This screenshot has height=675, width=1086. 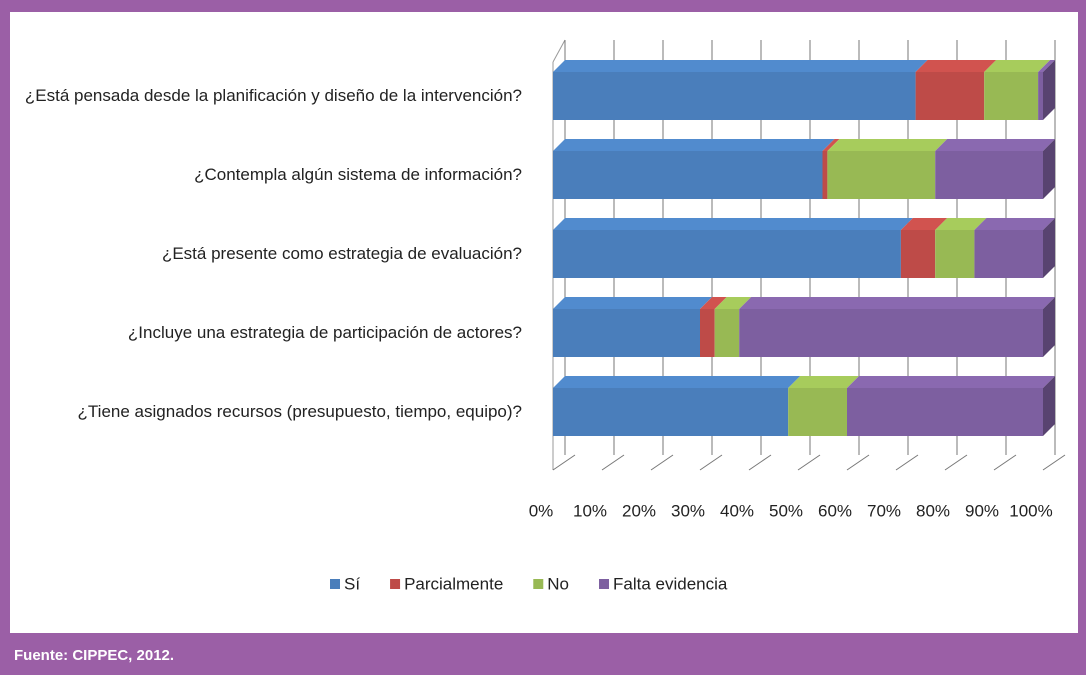 What do you see at coordinates (543, 654) in the screenshot?
I see `footer-band` at bounding box center [543, 654].